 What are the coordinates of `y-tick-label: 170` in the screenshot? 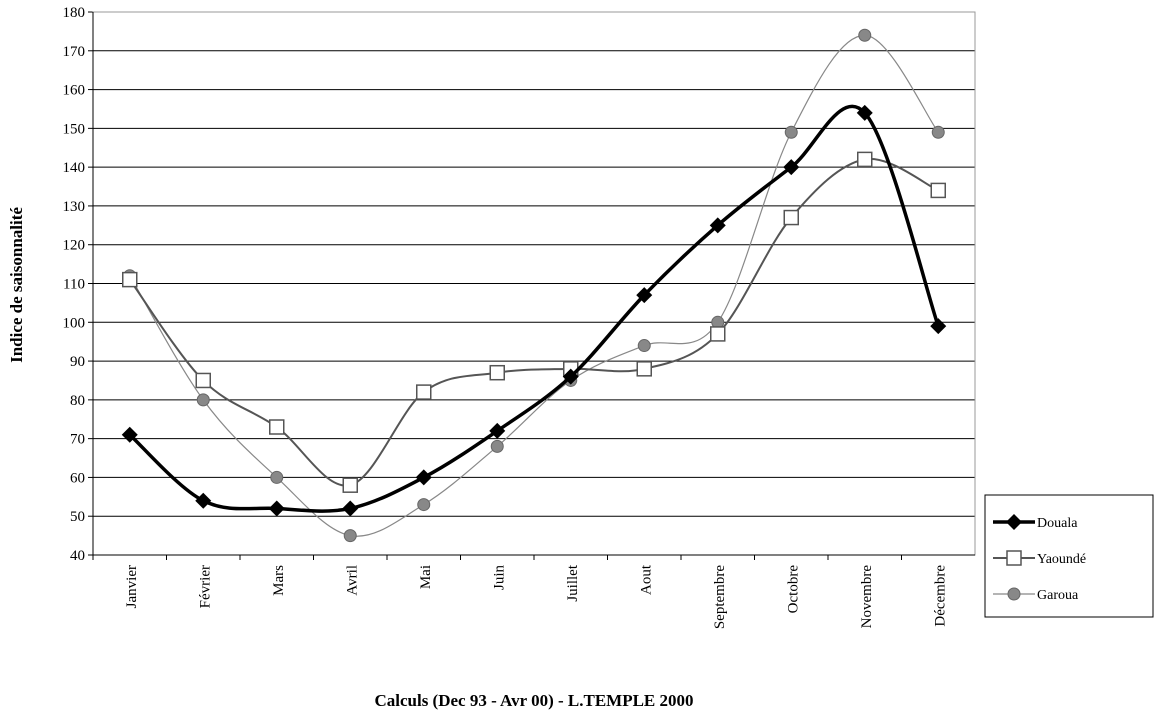 It's located at (74, 52).